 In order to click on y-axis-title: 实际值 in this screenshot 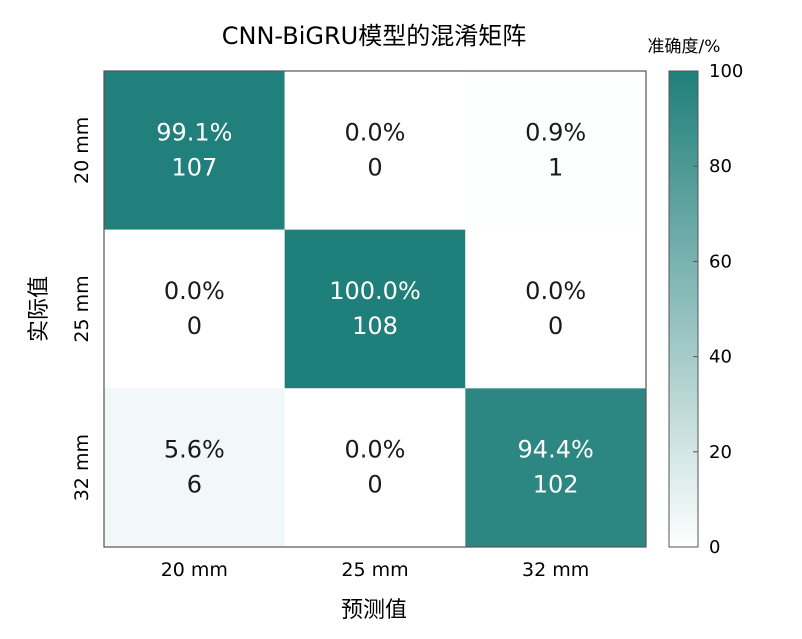, I will do `click(39, 309)`.